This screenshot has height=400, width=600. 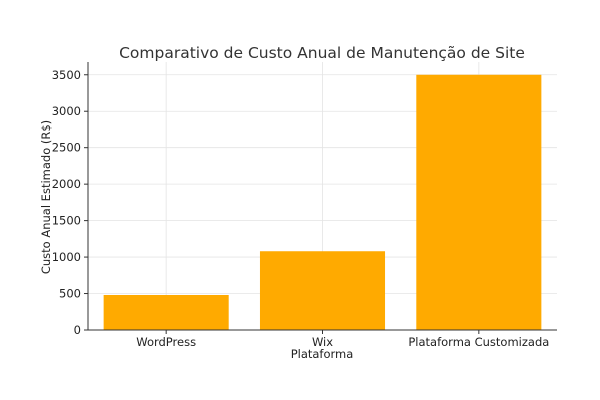 I want to click on y-tick-label: 1500, so click(x=66, y=221).